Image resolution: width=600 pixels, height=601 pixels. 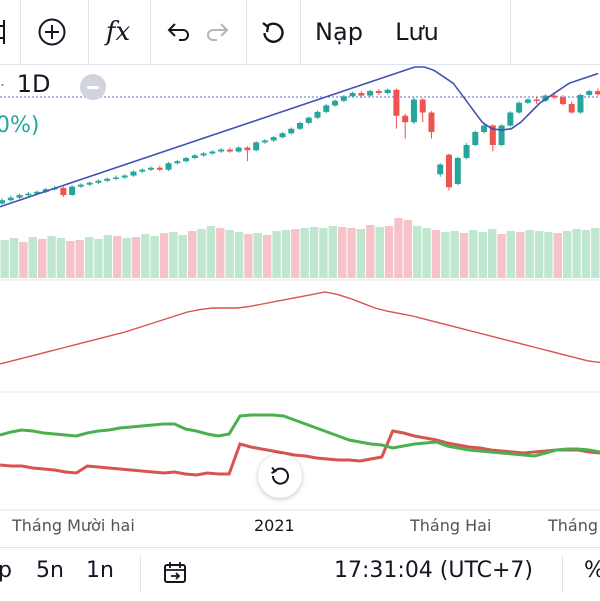 I want to click on collapse-legend-button, so click(x=93, y=87).